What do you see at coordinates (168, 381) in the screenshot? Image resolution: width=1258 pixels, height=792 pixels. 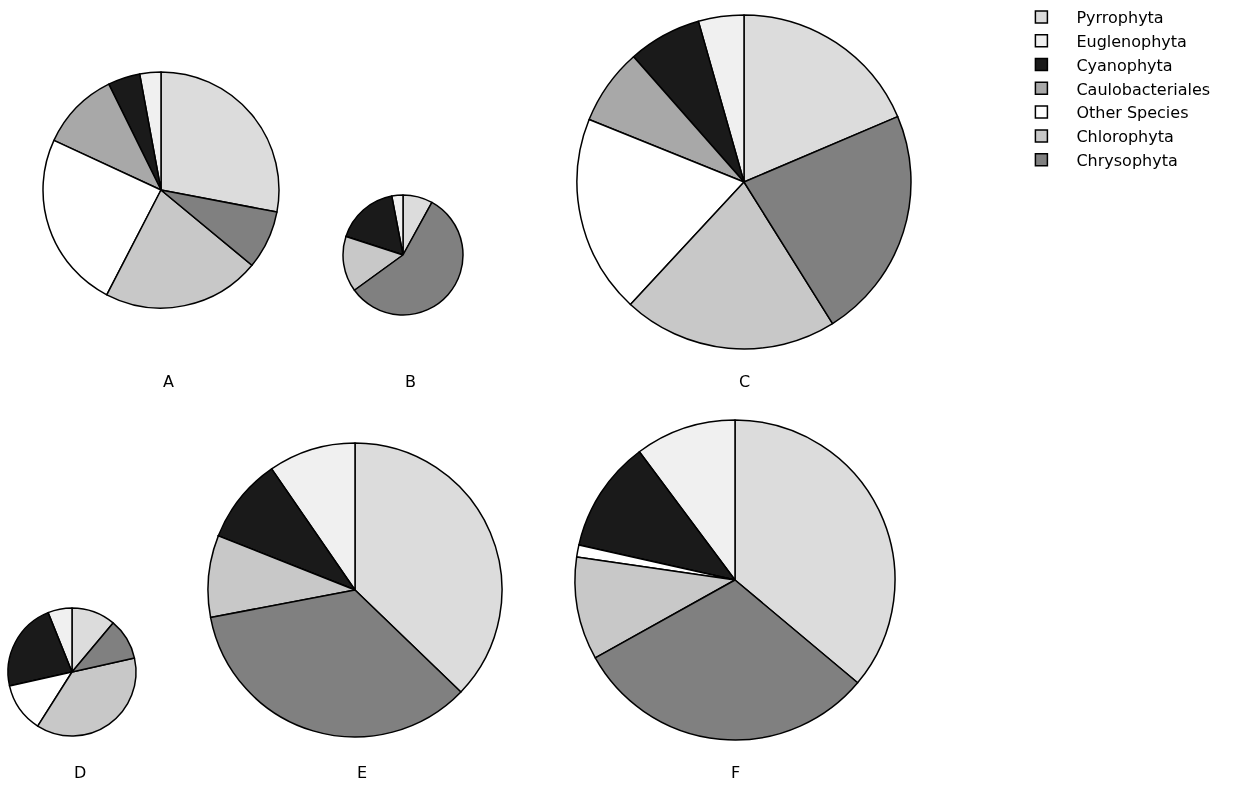 I see `text: A` at bounding box center [168, 381].